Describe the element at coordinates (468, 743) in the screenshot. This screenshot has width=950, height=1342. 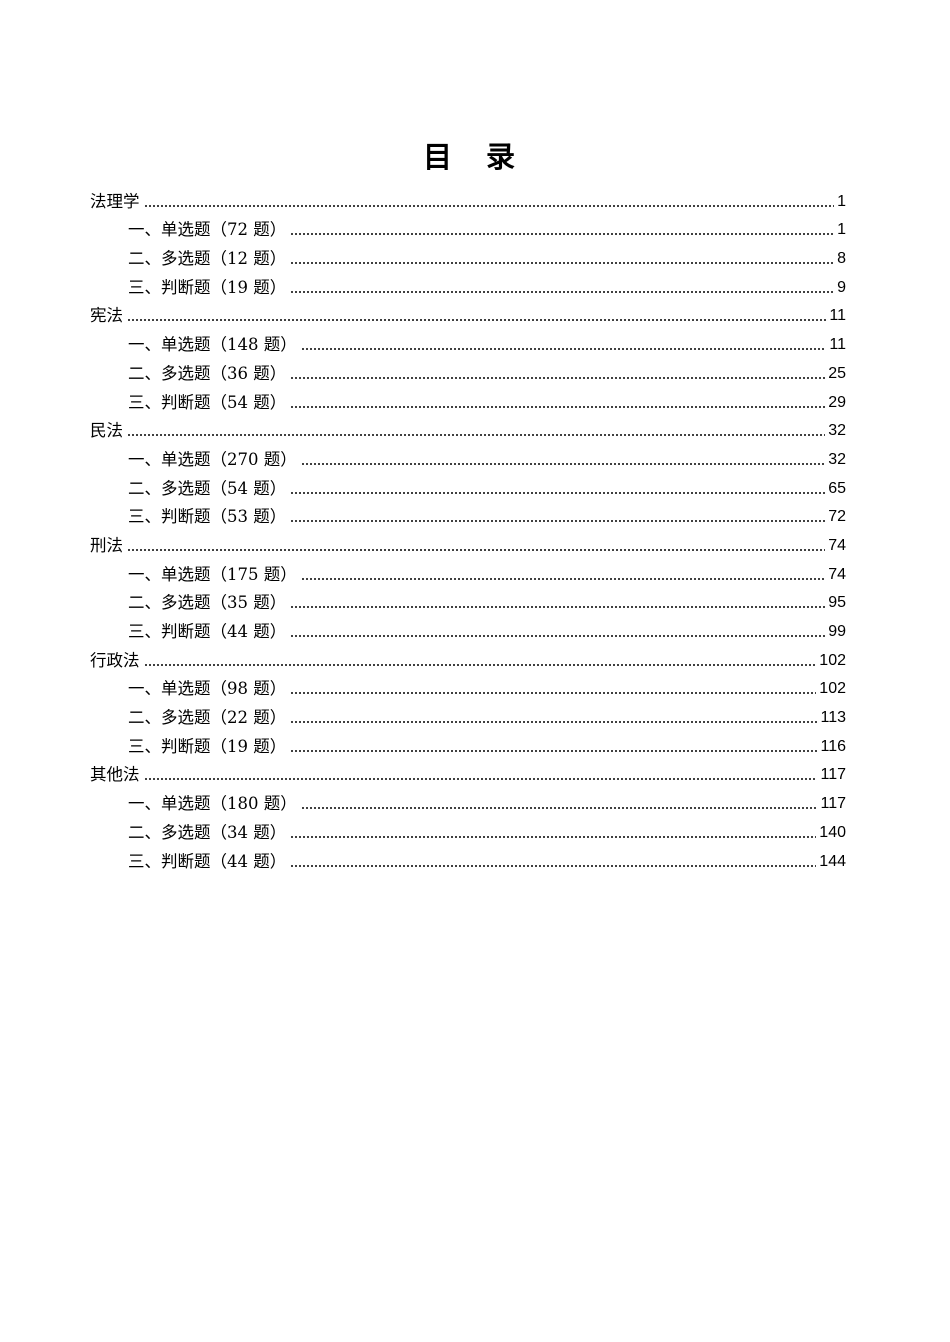
I see `toc-section-entry: 三、判断题（19 题） 116` at that location.